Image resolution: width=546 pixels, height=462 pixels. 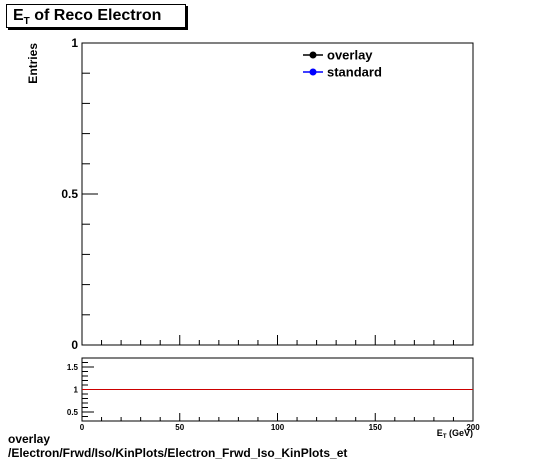 I want to click on ratio-x-tick-label: 0, so click(x=82, y=427).